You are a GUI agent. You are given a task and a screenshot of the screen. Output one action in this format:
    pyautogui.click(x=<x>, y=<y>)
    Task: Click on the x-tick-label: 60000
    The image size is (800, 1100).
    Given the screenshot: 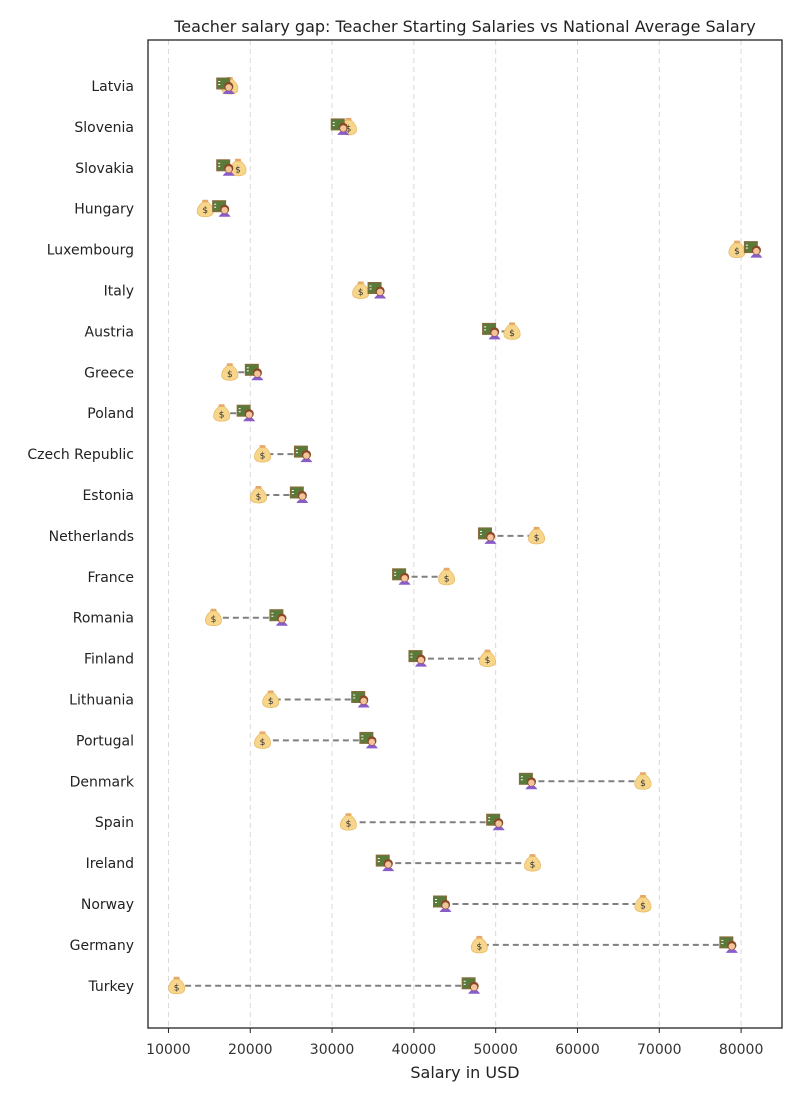 What is the action you would take?
    pyautogui.click(x=577, y=1050)
    